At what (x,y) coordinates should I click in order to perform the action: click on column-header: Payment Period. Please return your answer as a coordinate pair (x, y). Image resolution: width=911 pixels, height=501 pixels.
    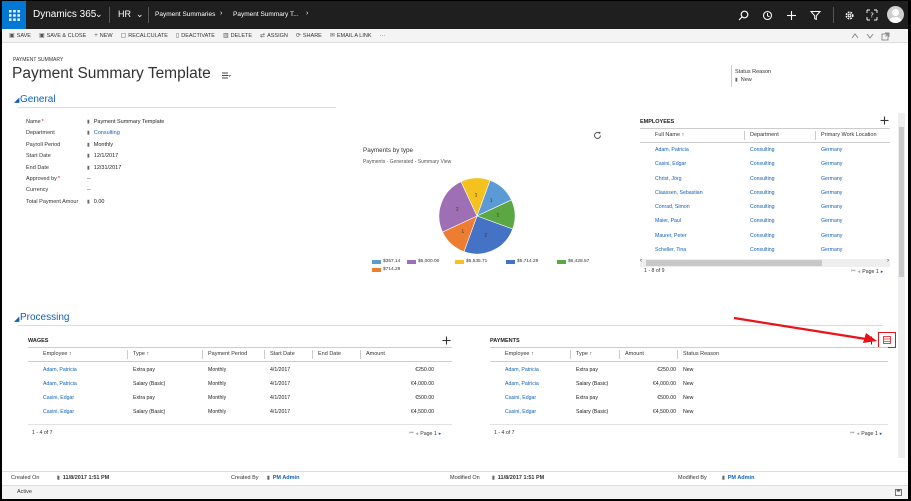
    Looking at the image, I should click on (228, 354).